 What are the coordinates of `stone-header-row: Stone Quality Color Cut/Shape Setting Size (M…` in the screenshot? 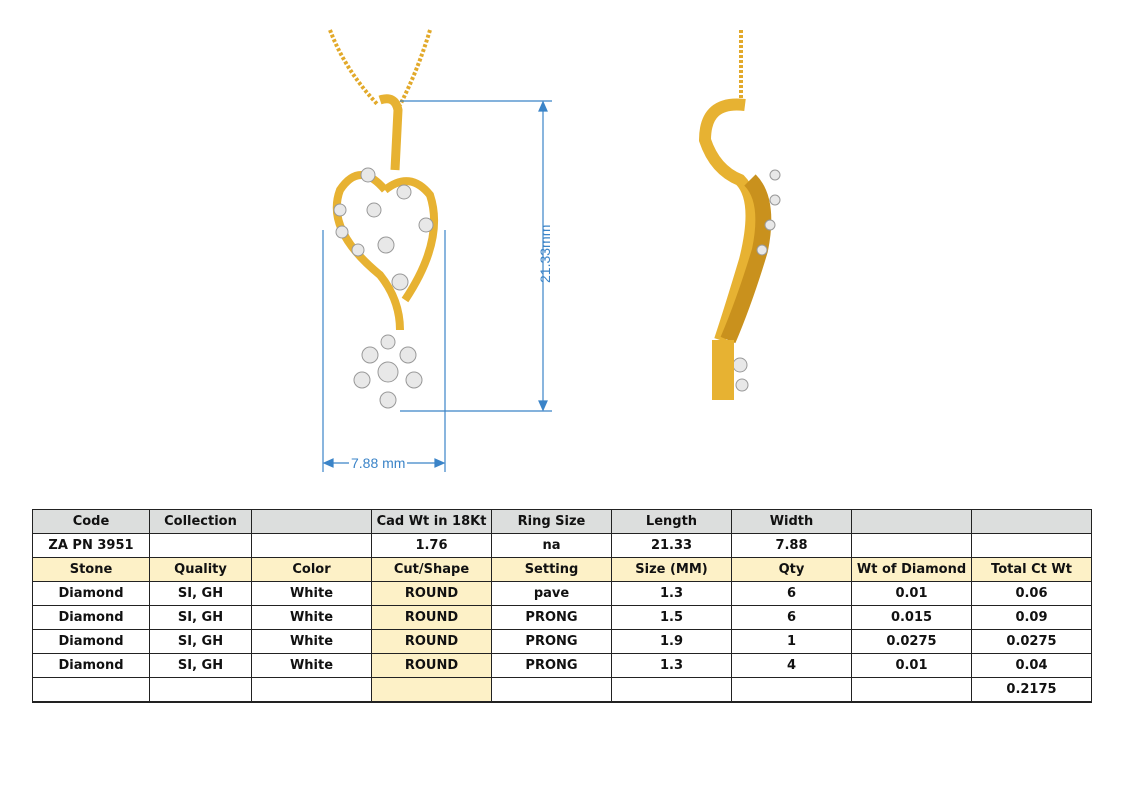 It's located at (562, 569).